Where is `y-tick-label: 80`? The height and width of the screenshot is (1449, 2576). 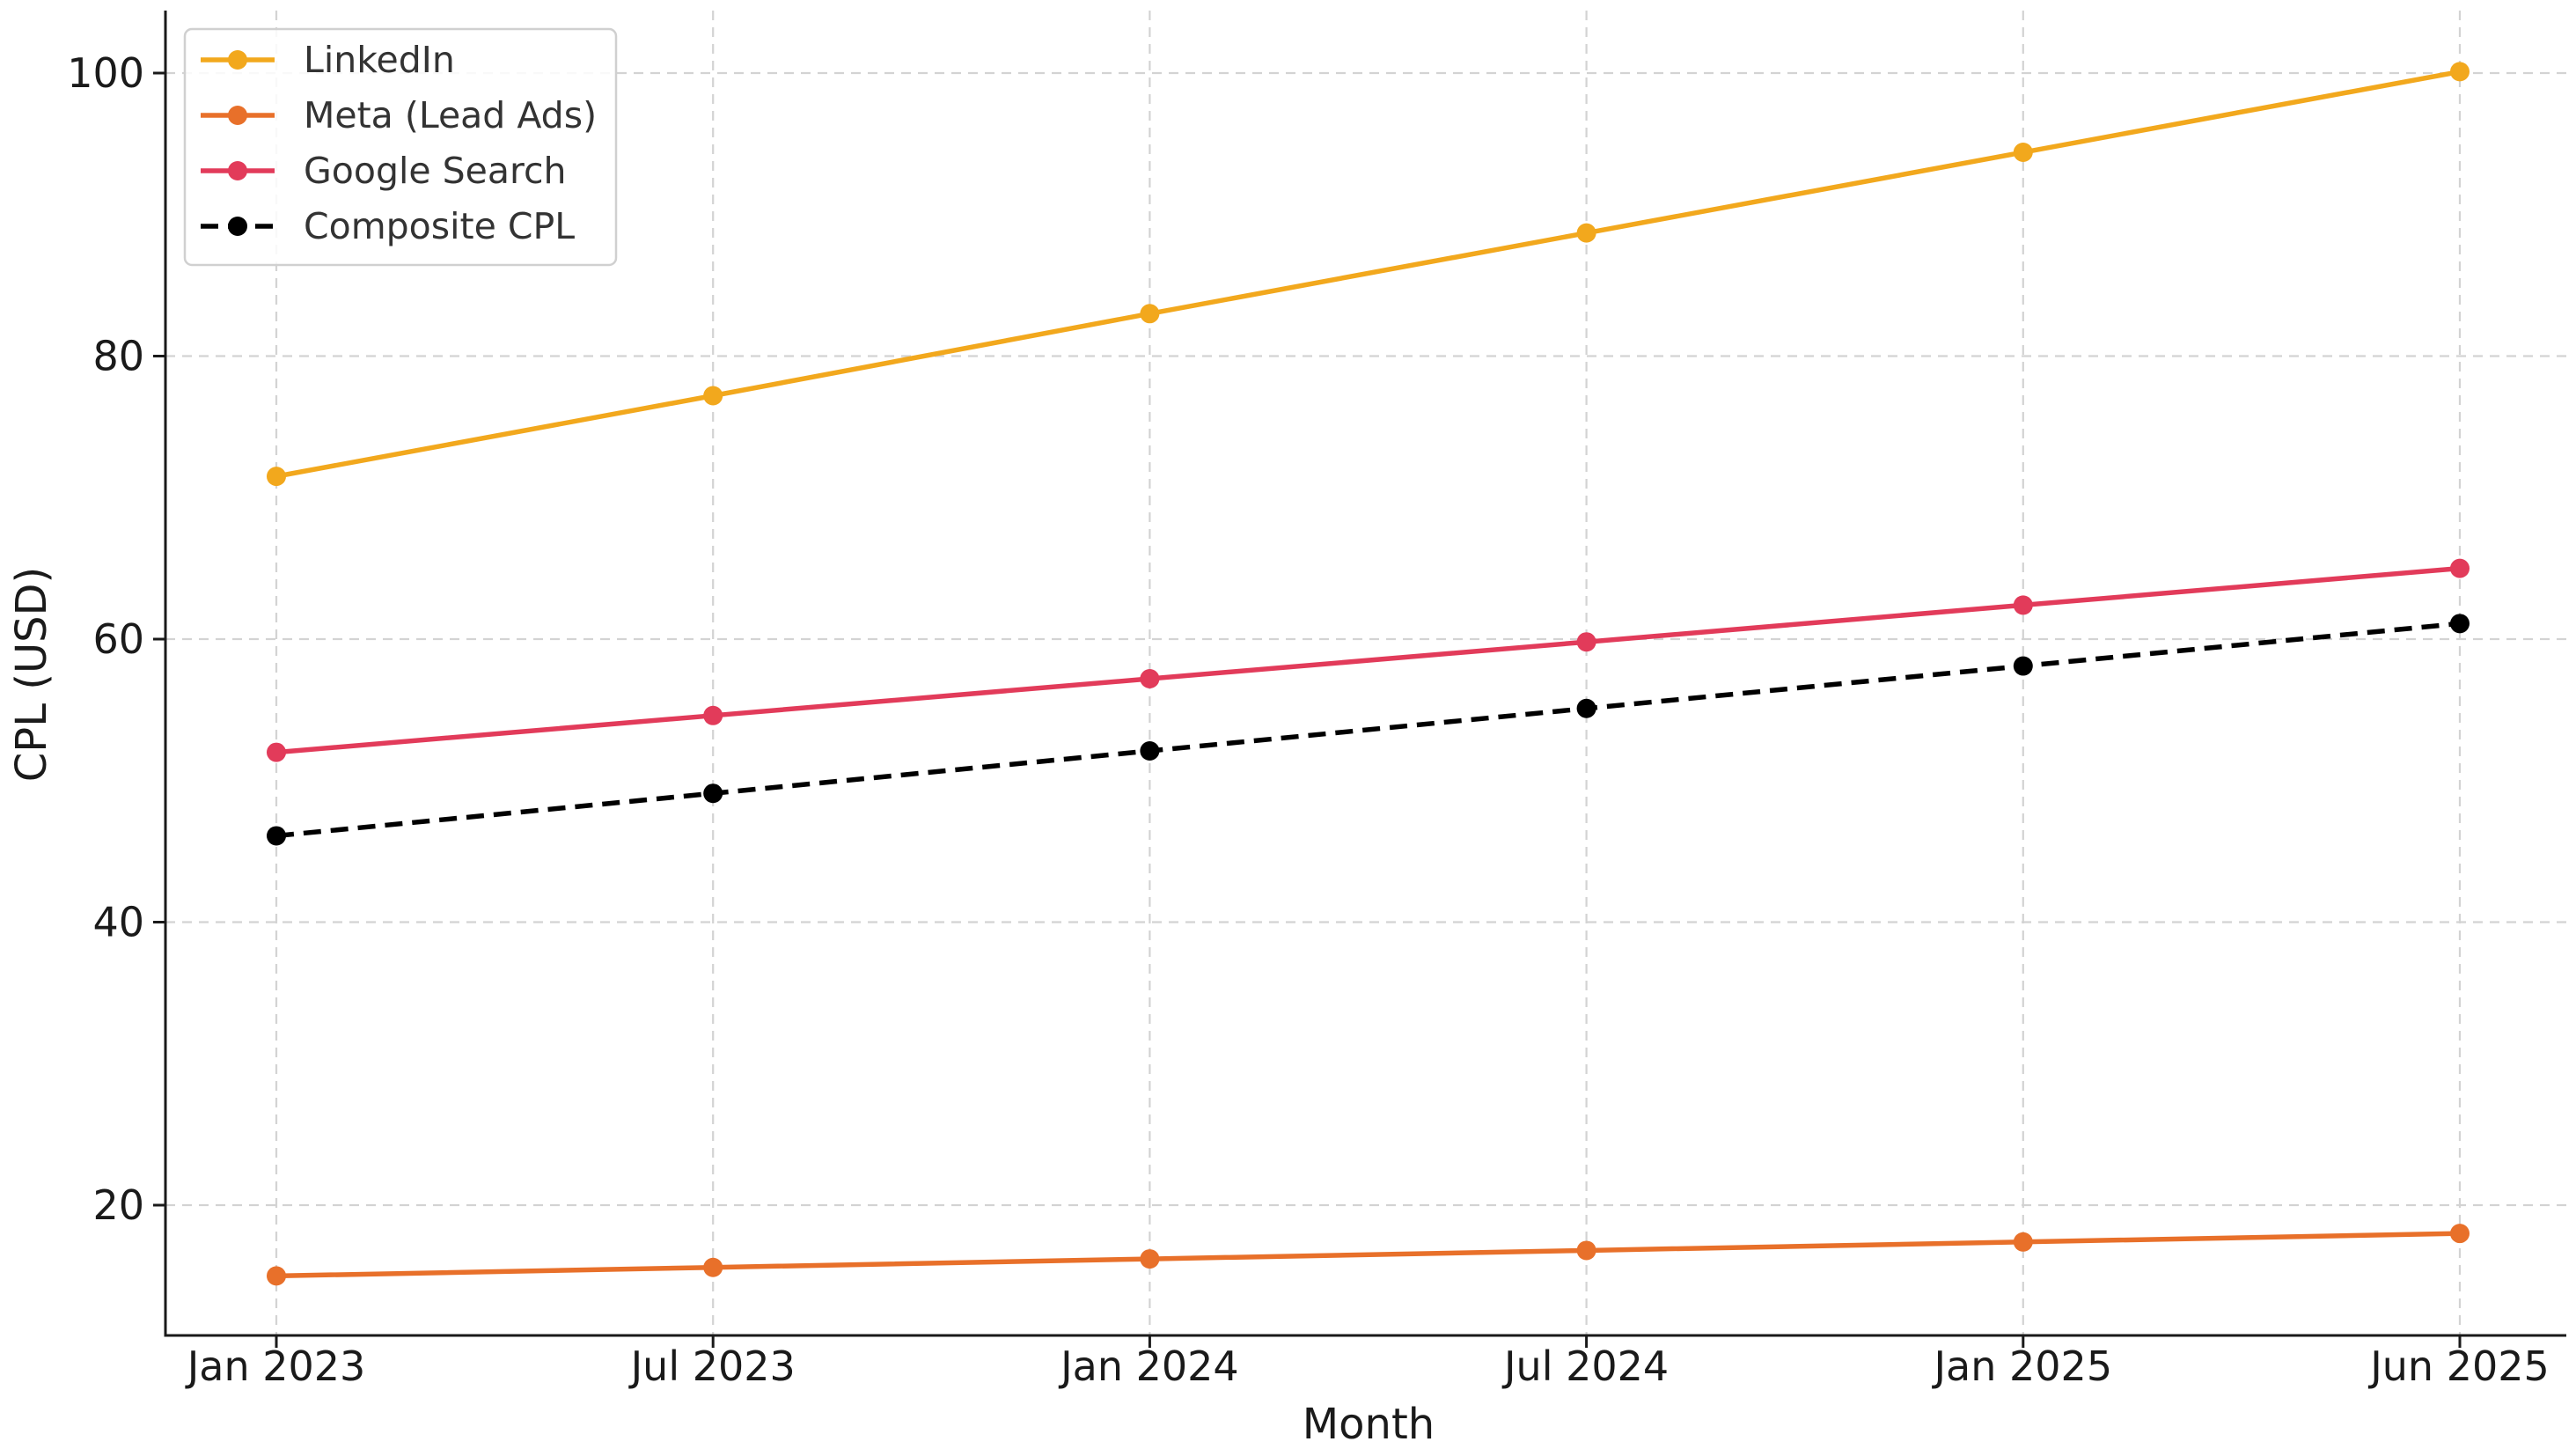
y-tick-label: 80 is located at coordinates (118, 356).